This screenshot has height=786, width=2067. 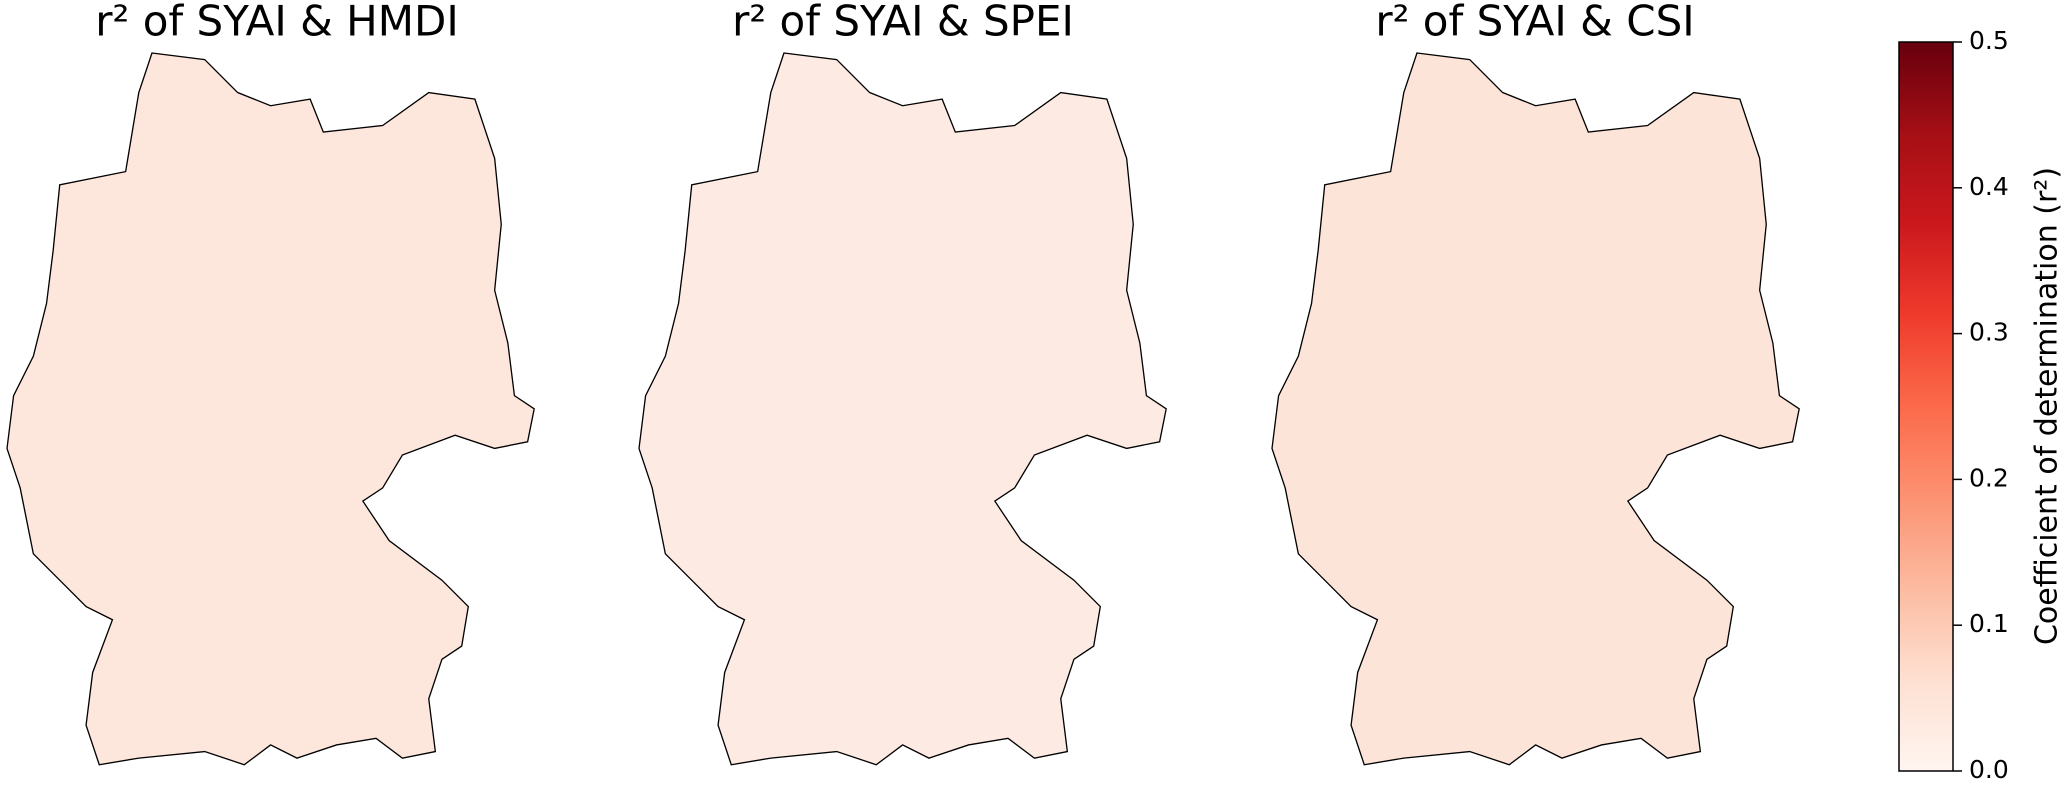 I want to click on colorbar, so click(x=1926, y=406).